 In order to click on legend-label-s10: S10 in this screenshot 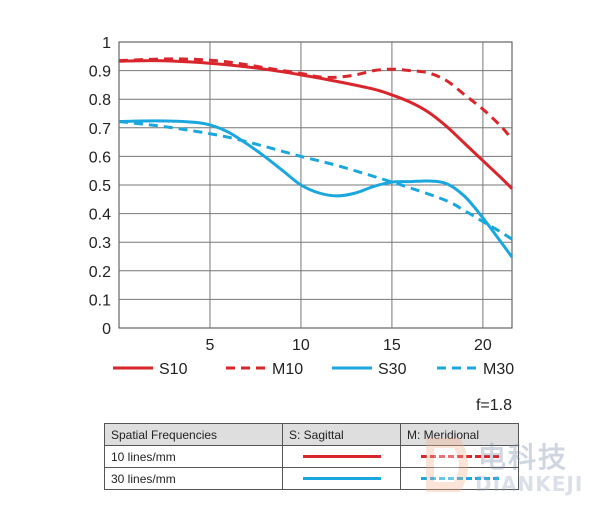, I will do `click(173, 369)`.